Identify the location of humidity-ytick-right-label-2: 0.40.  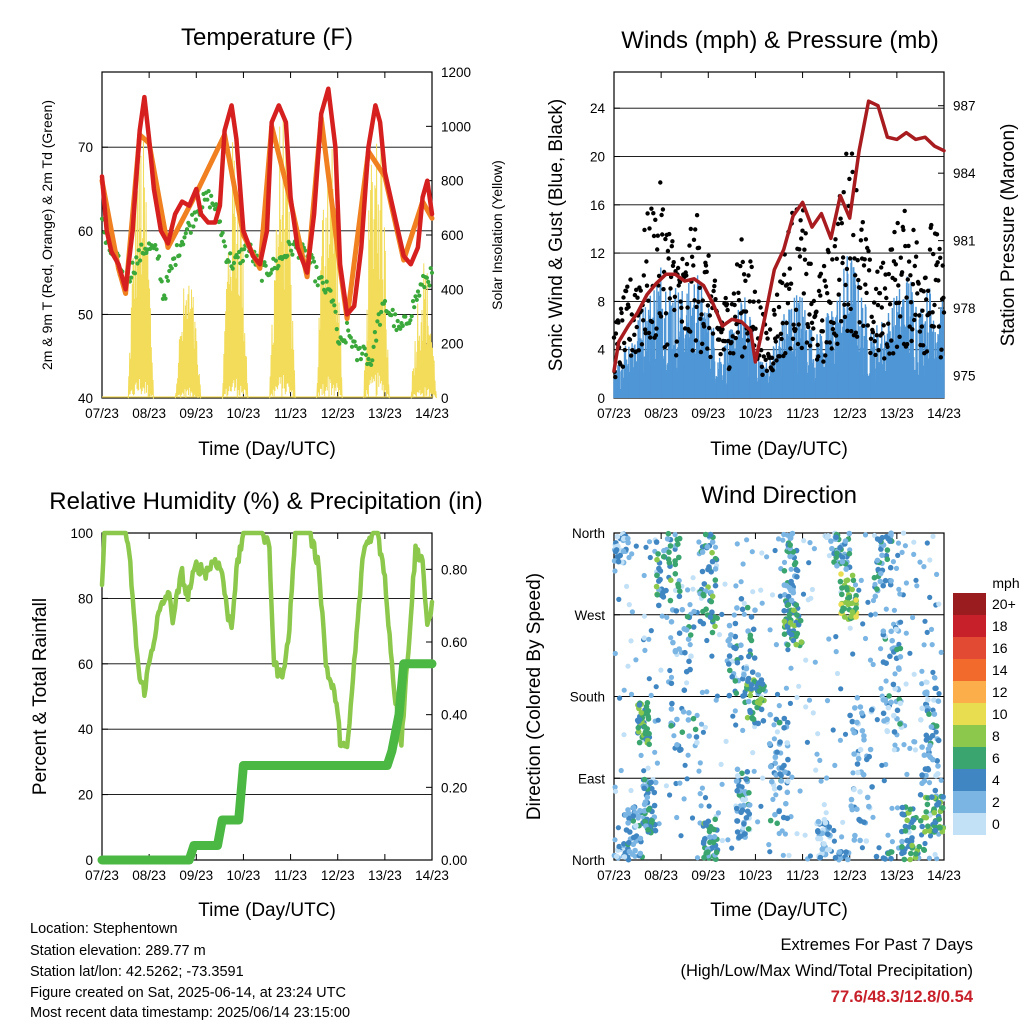
(454, 715).